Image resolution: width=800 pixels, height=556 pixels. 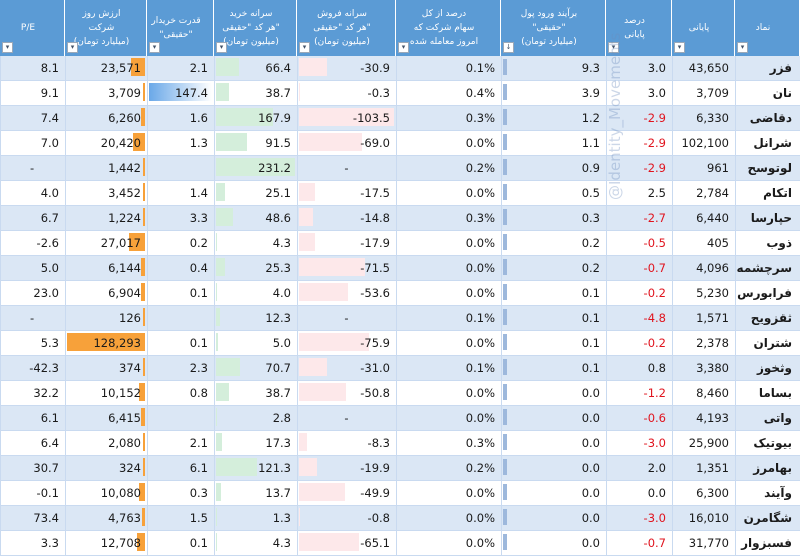 What do you see at coordinates (779, 243) in the screenshot?
I see `cell-symbol: ذوب` at bounding box center [779, 243].